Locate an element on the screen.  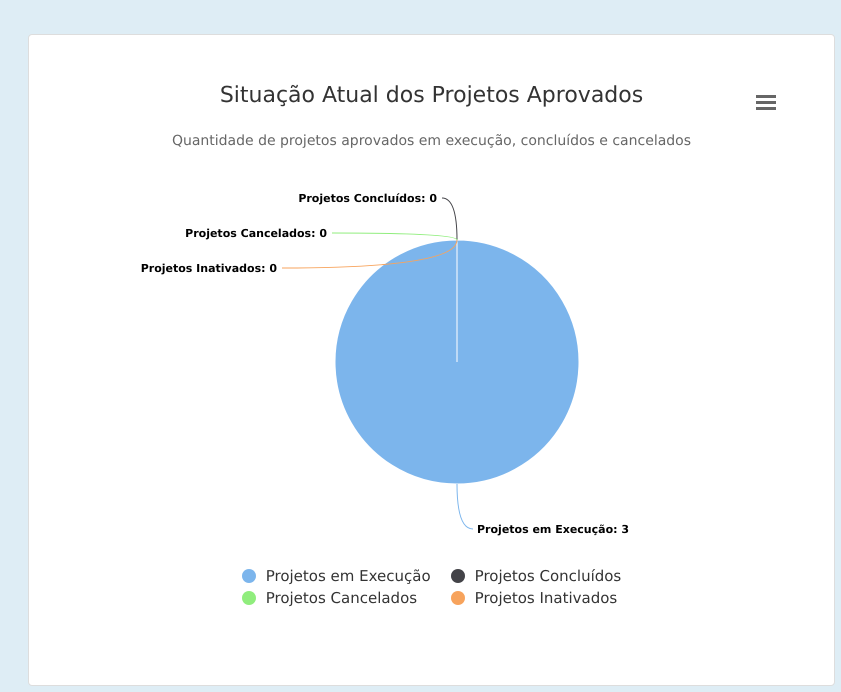
chart-title: Situação Atual dos Projetos Aprovados is located at coordinates (431, 95).